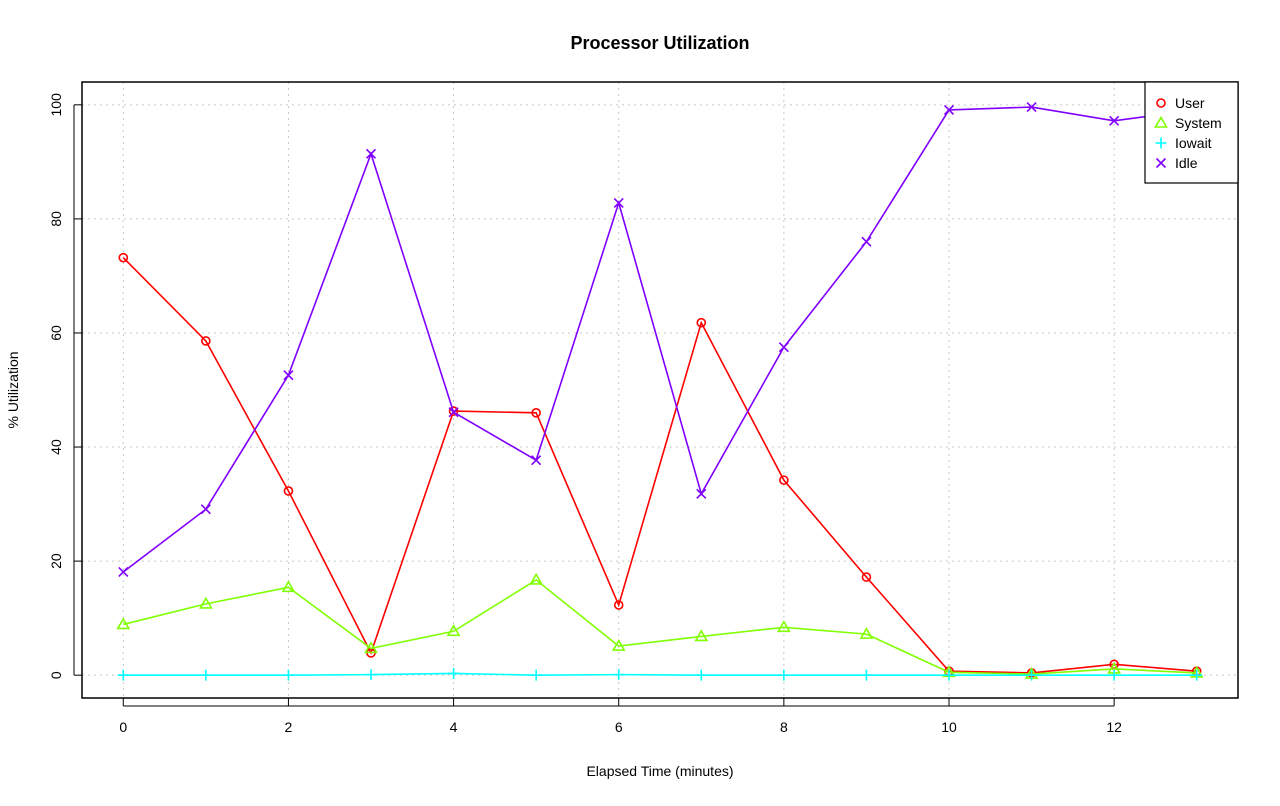  Describe the element at coordinates (56, 219) in the screenshot. I see `y-tick-label: 80` at that location.